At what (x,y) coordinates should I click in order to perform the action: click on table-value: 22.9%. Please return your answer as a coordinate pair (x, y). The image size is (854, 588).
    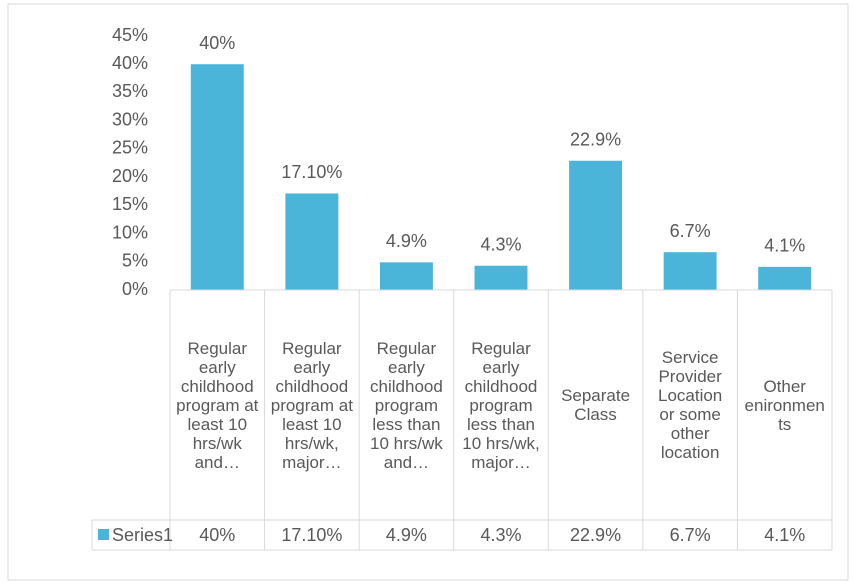
    Looking at the image, I should click on (595, 535).